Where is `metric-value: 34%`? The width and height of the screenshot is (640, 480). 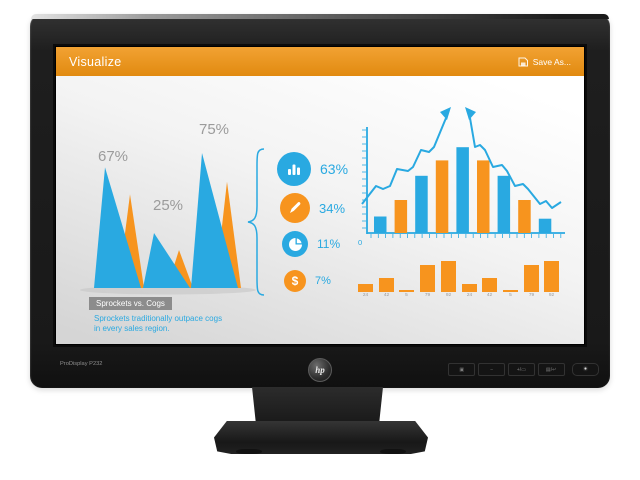 metric-value: 34% is located at coordinates (332, 208).